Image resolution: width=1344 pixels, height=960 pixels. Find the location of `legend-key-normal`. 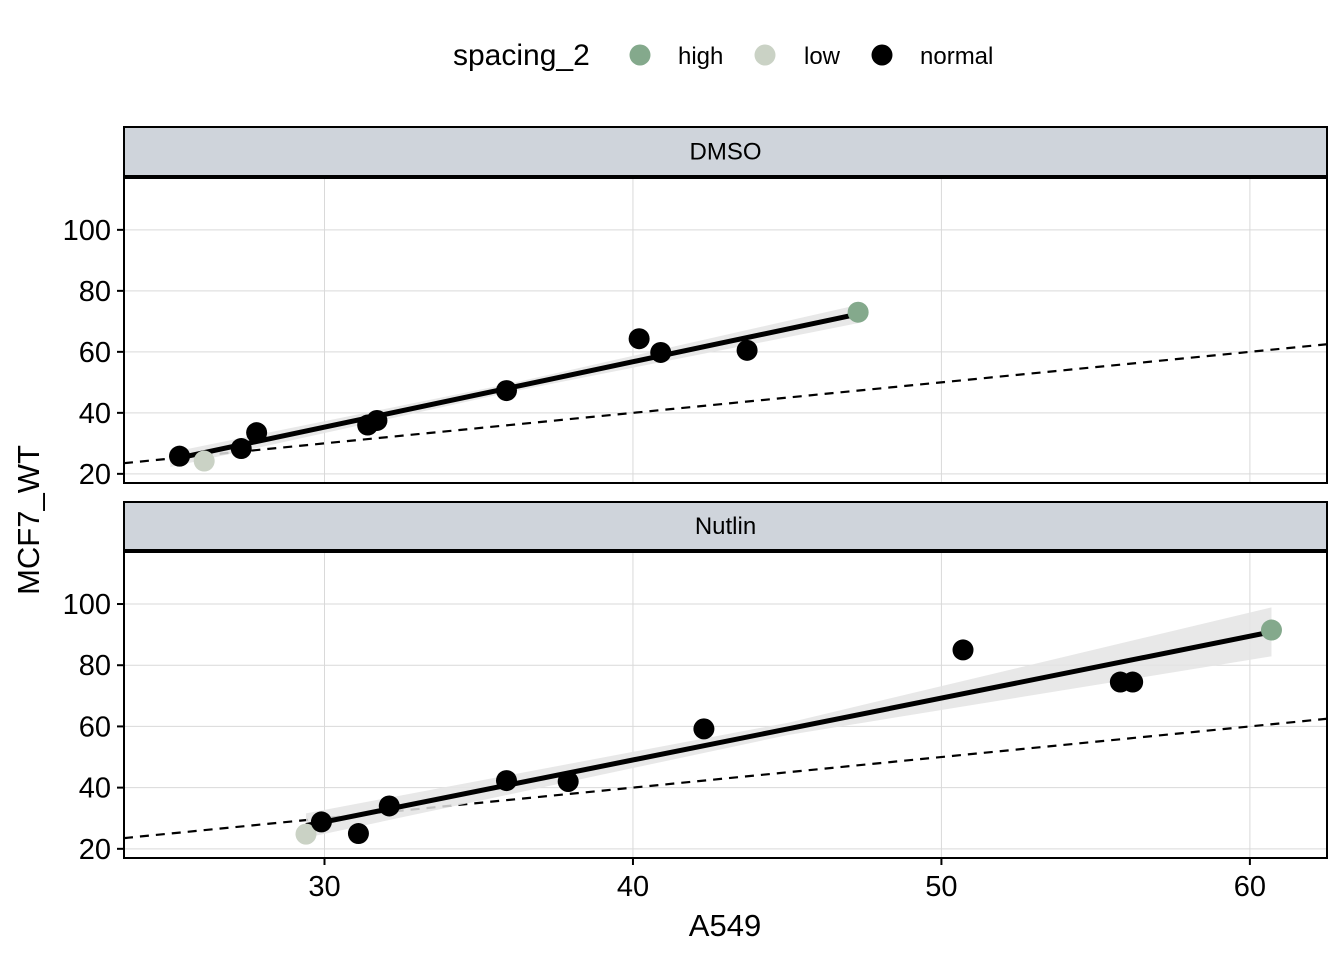

legend-key-normal is located at coordinates (882, 55).